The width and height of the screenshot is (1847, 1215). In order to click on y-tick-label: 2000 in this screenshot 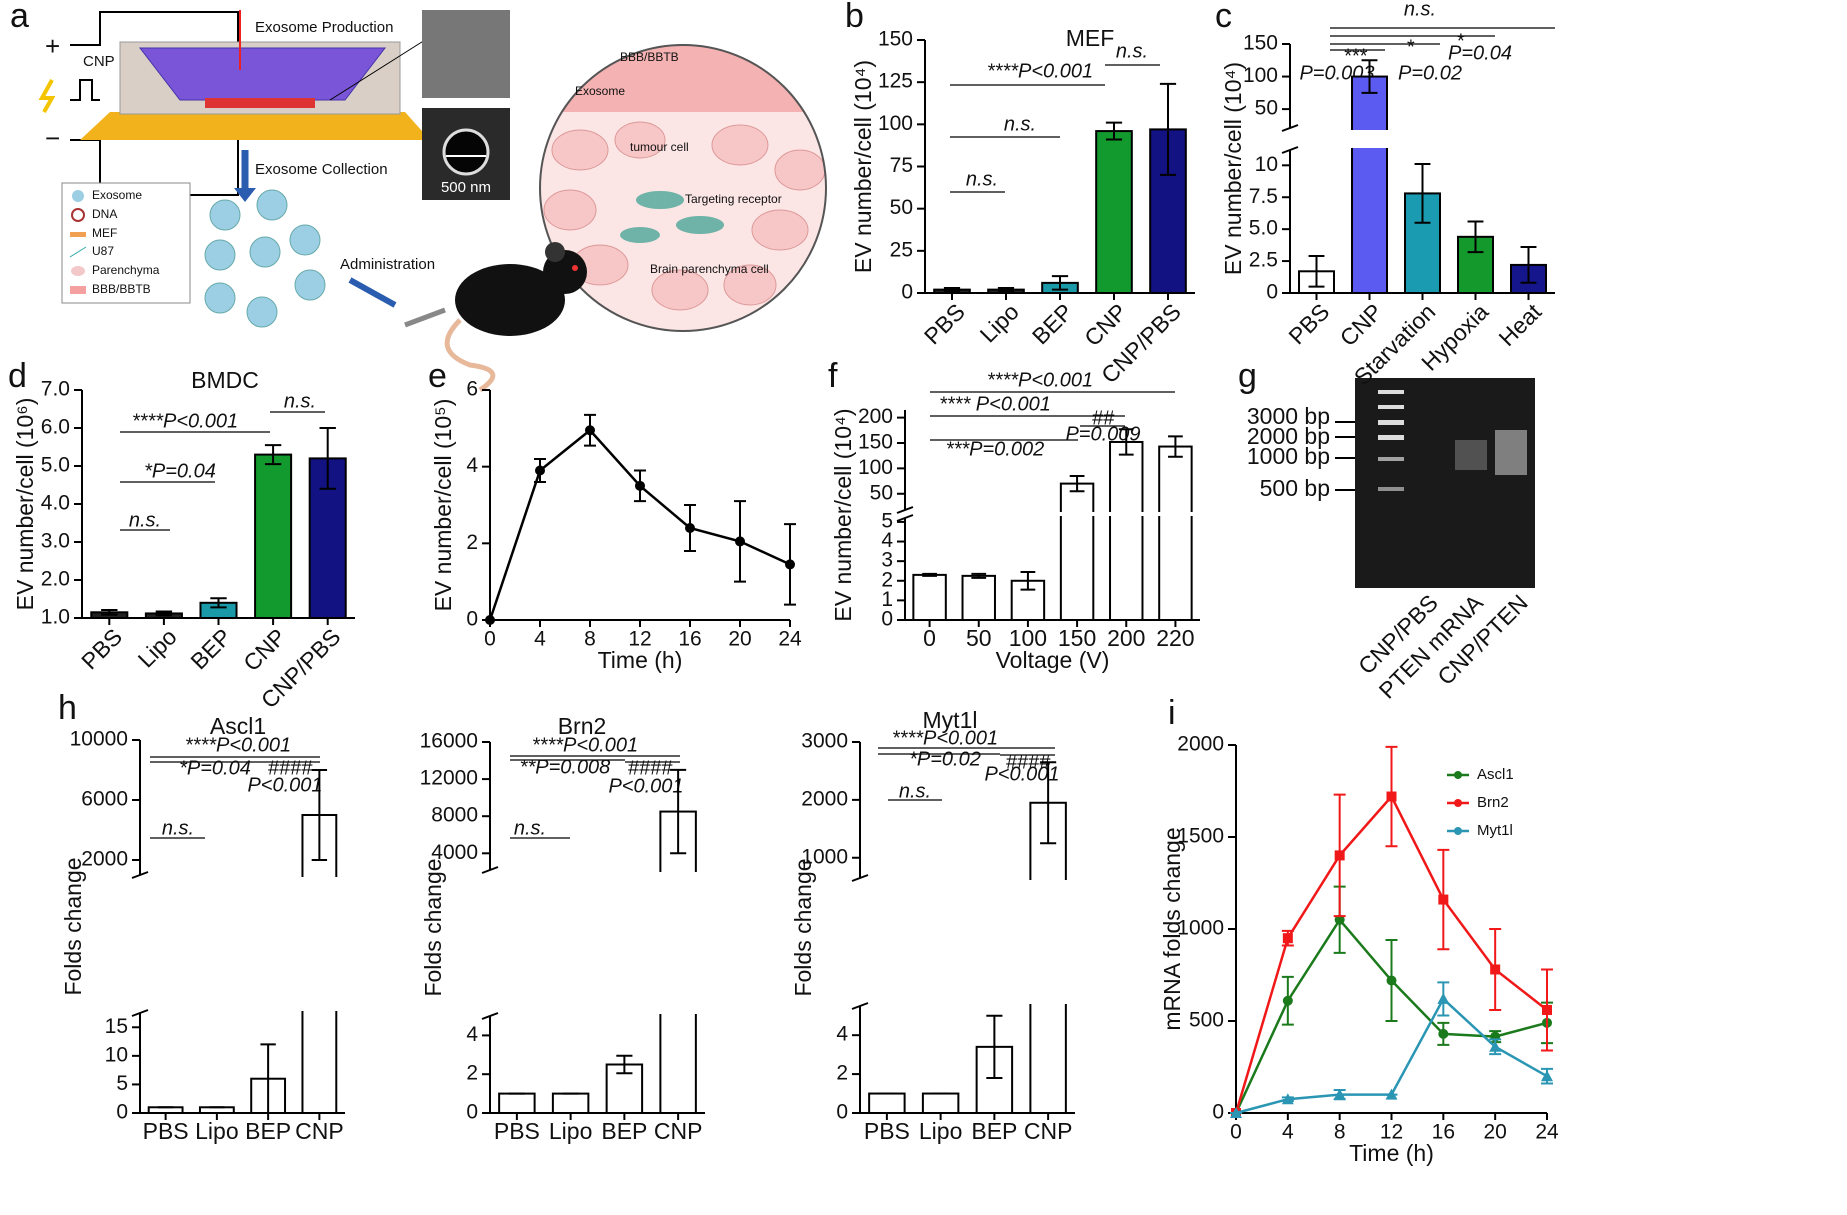, I will do `click(1200, 744)`.